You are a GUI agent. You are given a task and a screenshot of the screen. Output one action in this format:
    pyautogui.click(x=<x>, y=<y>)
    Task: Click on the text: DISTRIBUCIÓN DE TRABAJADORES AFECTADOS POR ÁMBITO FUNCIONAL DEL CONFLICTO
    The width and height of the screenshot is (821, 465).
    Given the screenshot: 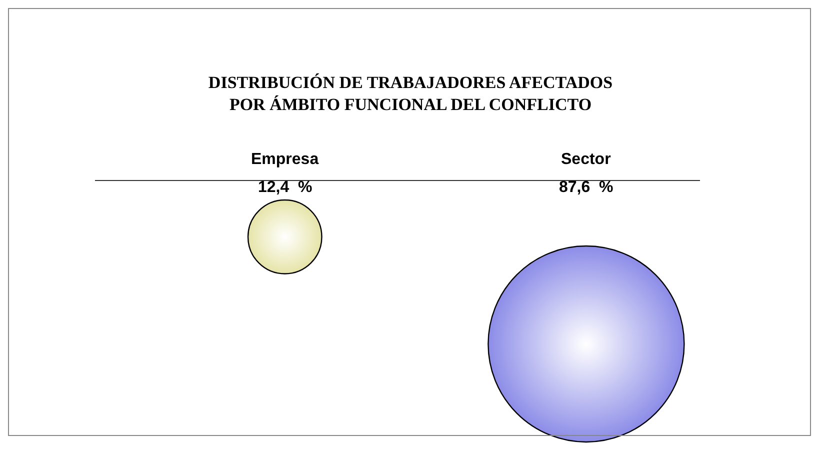 What is the action you would take?
    pyautogui.click(x=410, y=93)
    